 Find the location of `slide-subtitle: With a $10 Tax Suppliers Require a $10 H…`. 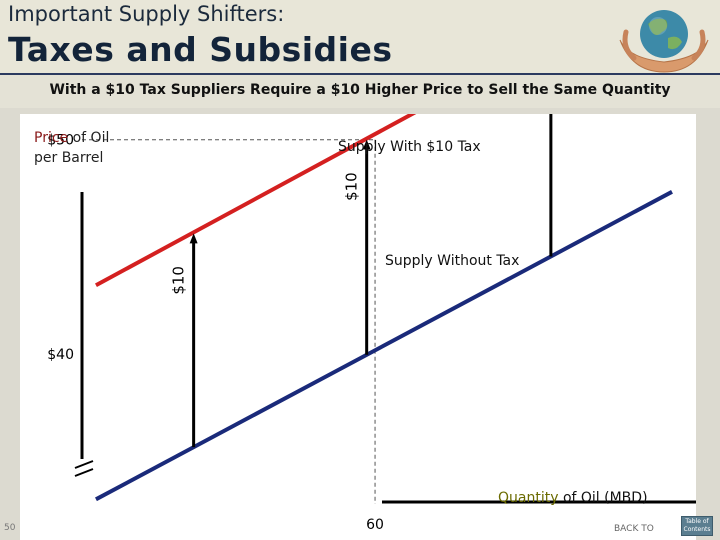

slide-subtitle: With a $10 Tax Suppliers Require a $10 H… is located at coordinates (360, 90).